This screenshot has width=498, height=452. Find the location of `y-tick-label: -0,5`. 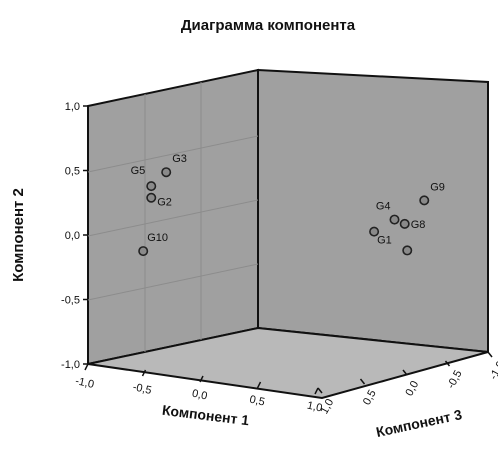

y-tick-label: -0,5 is located at coordinates (70, 301).